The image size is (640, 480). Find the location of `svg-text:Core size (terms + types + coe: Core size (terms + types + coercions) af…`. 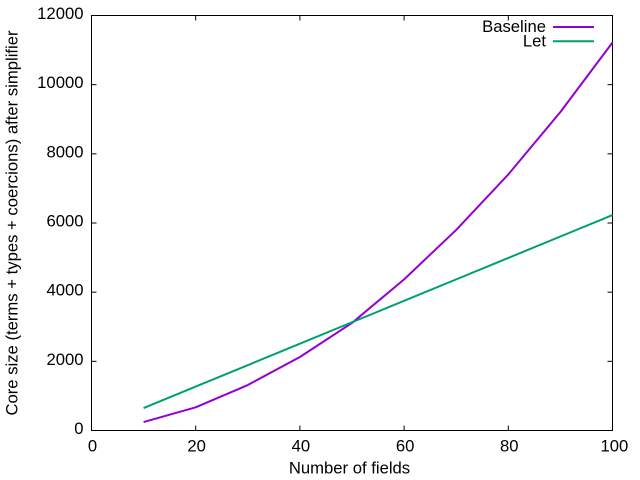

svg-text:Core size (terms + types + coe: Core size (terms + types + coercions) af… is located at coordinates (12, 223).